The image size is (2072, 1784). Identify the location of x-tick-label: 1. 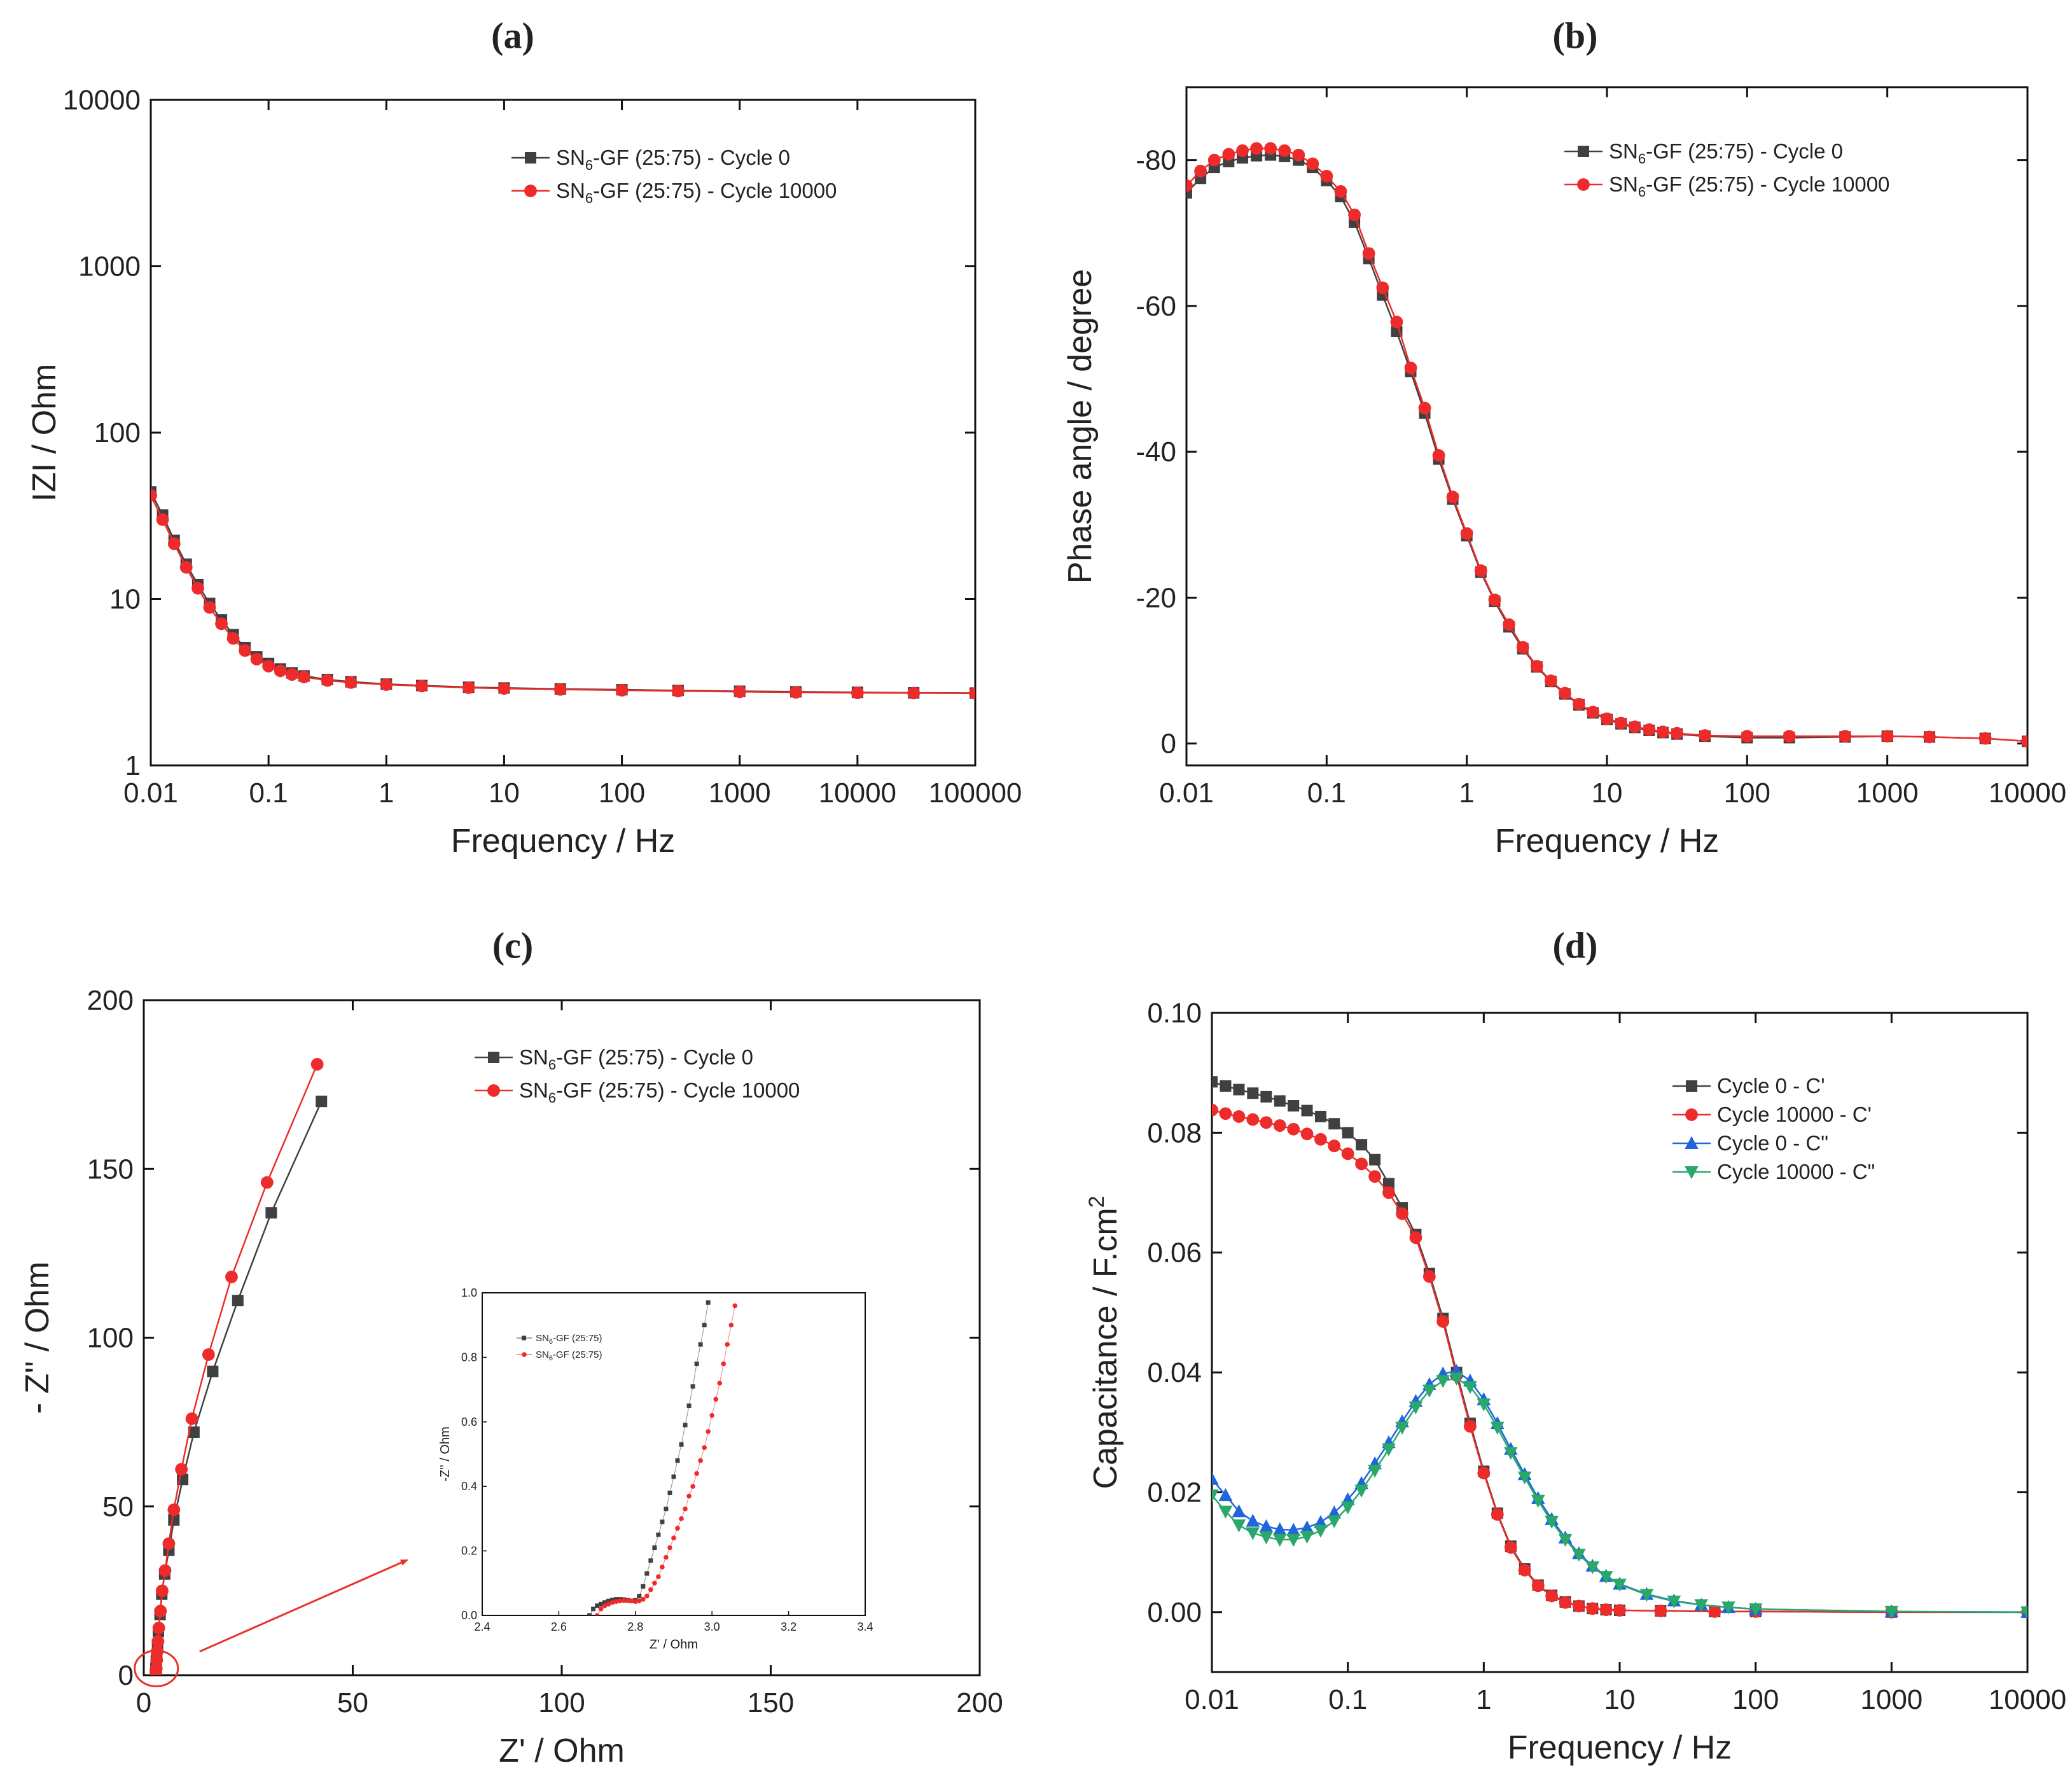
(387, 793).